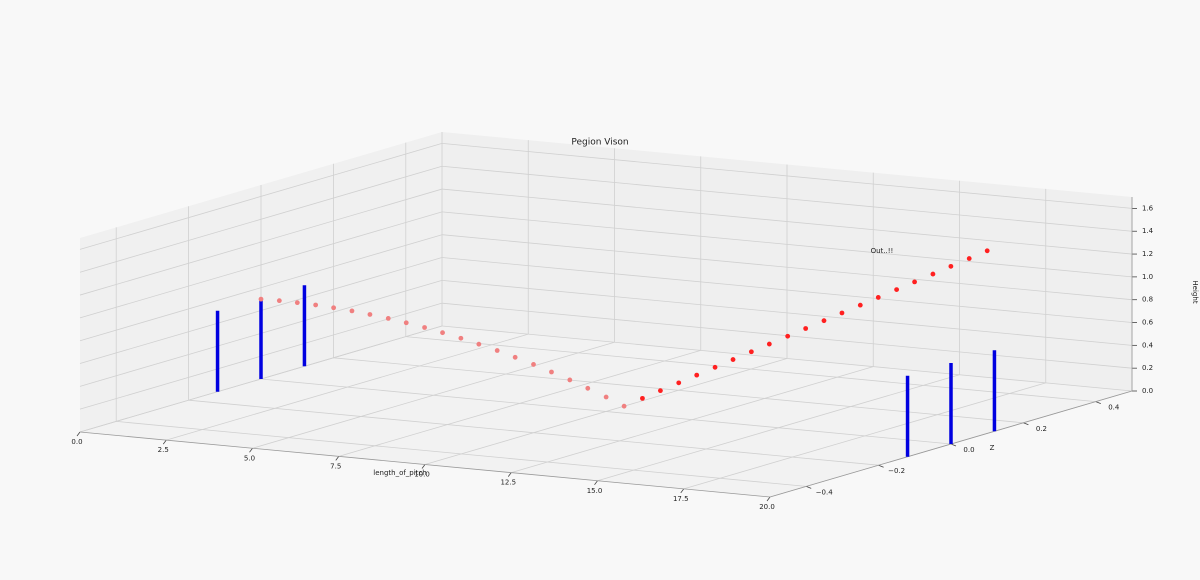 The width and height of the screenshot is (1200, 580). What do you see at coordinates (825, 492) in the screenshot?
I see `y-tick-label: −0.4` at bounding box center [825, 492].